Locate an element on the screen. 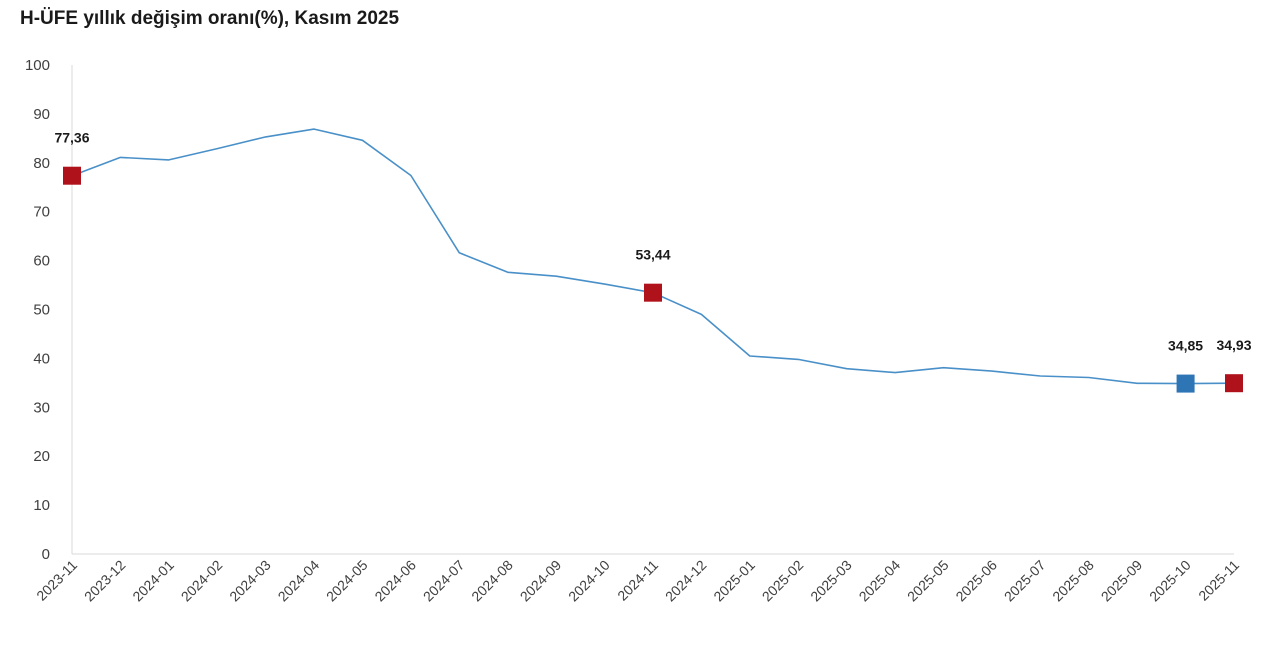 The width and height of the screenshot is (1280, 667). x-tick-label: 2025-10 is located at coordinates (1170, 581).